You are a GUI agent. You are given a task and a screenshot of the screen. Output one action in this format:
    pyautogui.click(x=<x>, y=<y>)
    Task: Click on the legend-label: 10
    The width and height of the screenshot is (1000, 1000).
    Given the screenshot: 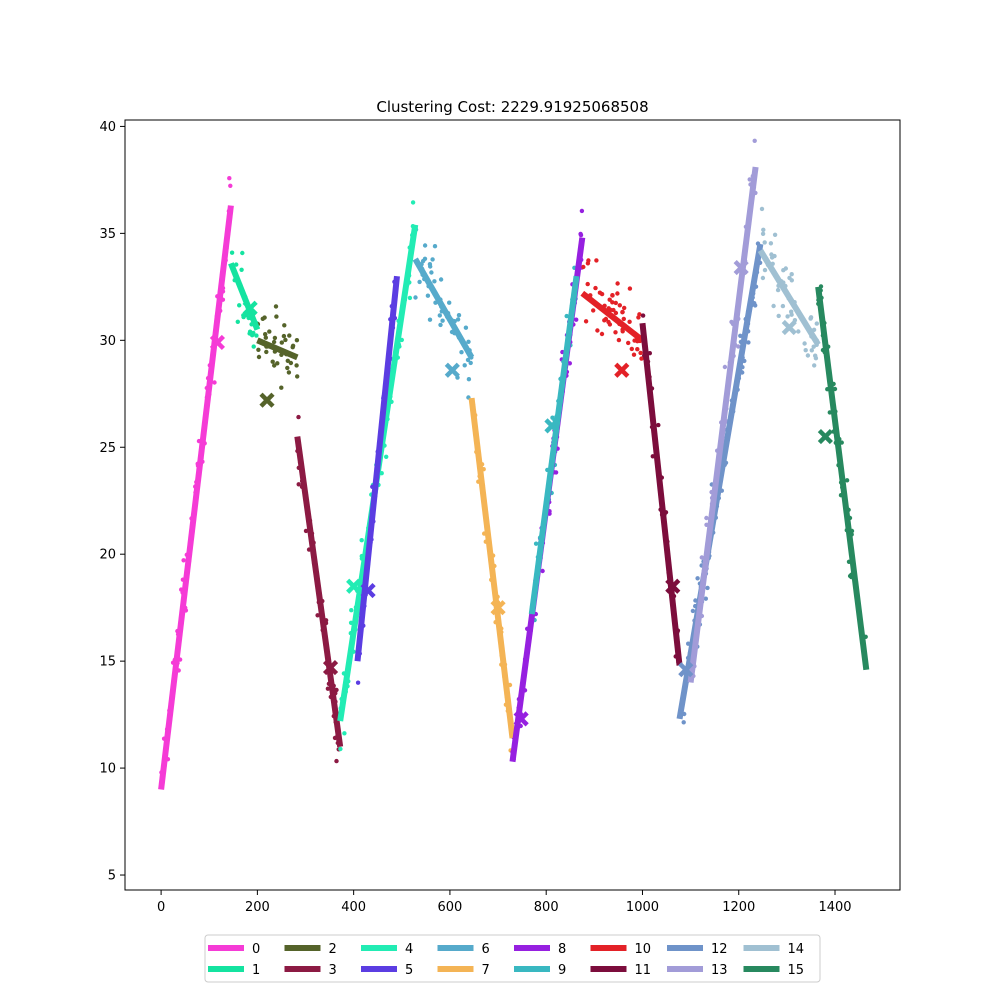 What is the action you would take?
    pyautogui.click(x=643, y=949)
    